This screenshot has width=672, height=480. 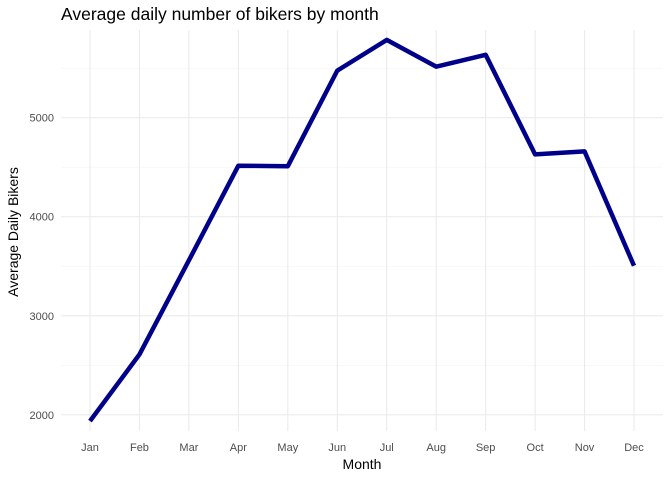 What do you see at coordinates (486, 448) in the screenshot?
I see `x-tick-label: Sep` at bounding box center [486, 448].